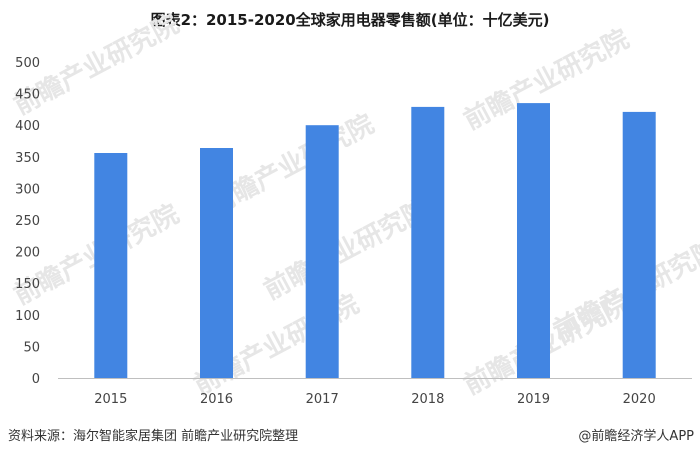 Image resolution: width=700 pixels, height=455 pixels. Describe the element at coordinates (27, 253) in the screenshot. I see `y-tick-label: 200` at that location.